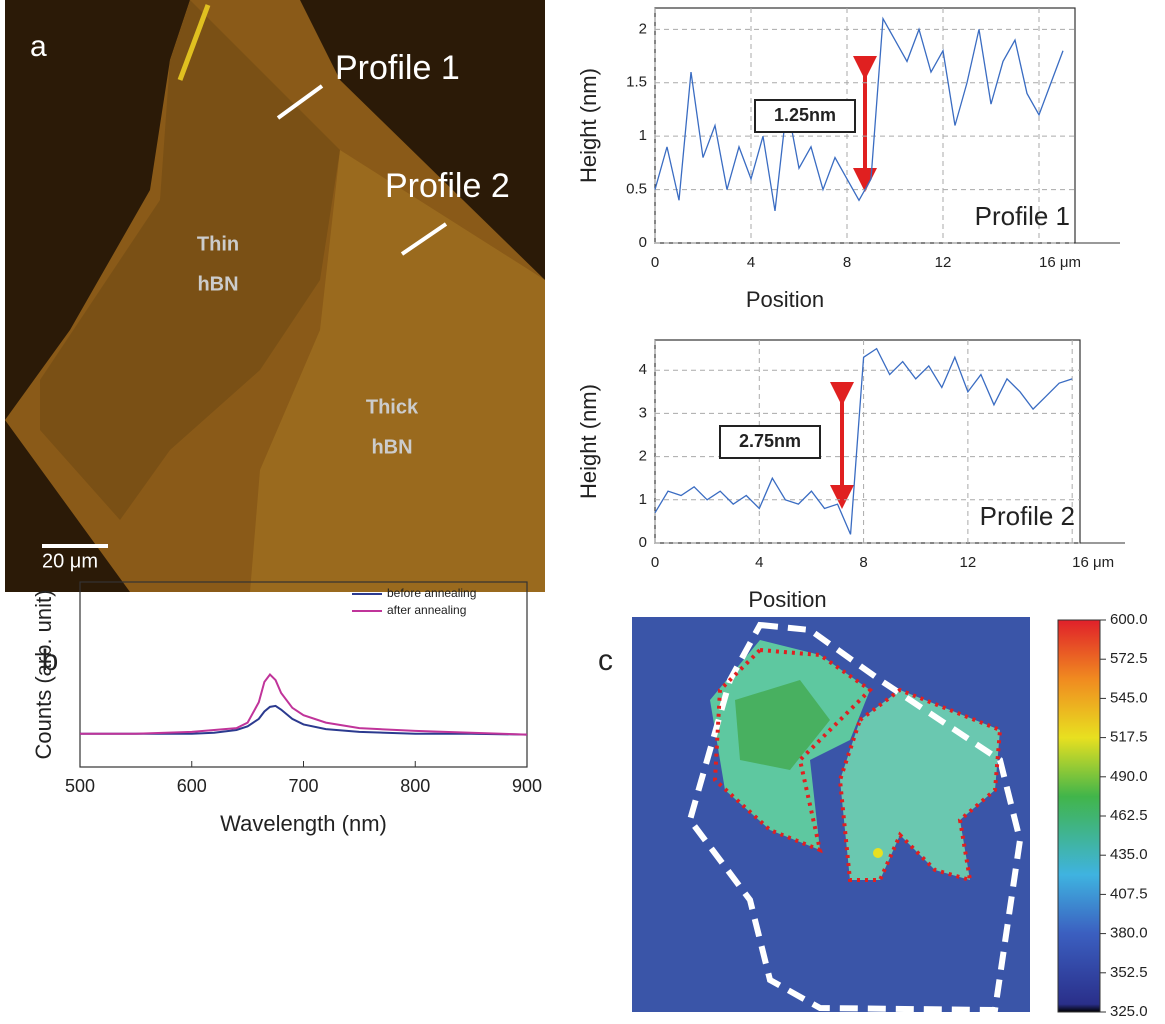  Describe the element at coordinates (1129, 854) in the screenshot. I see `colorbar-tick-label: 435.0` at that location.